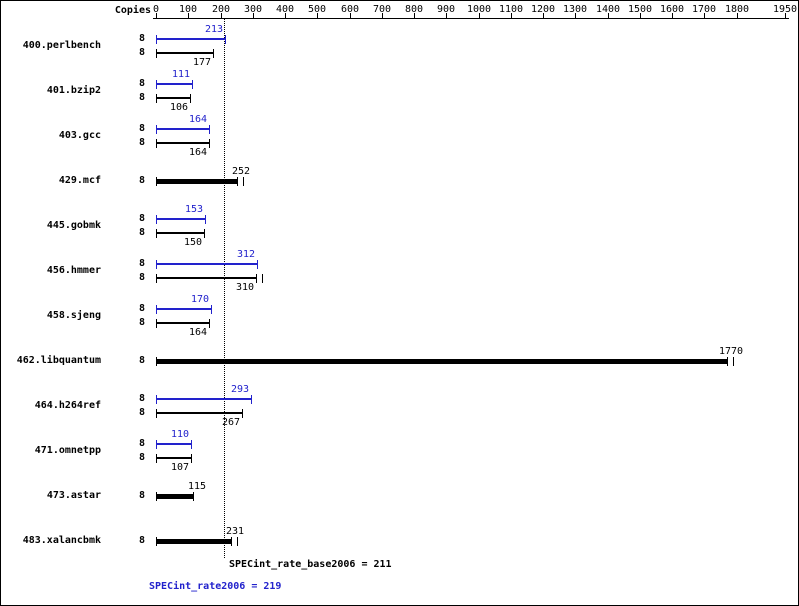 This screenshot has height=606, width=799. What do you see at coordinates (350, 9) in the screenshot?
I see `axis-tick-label: 600` at bounding box center [350, 9].